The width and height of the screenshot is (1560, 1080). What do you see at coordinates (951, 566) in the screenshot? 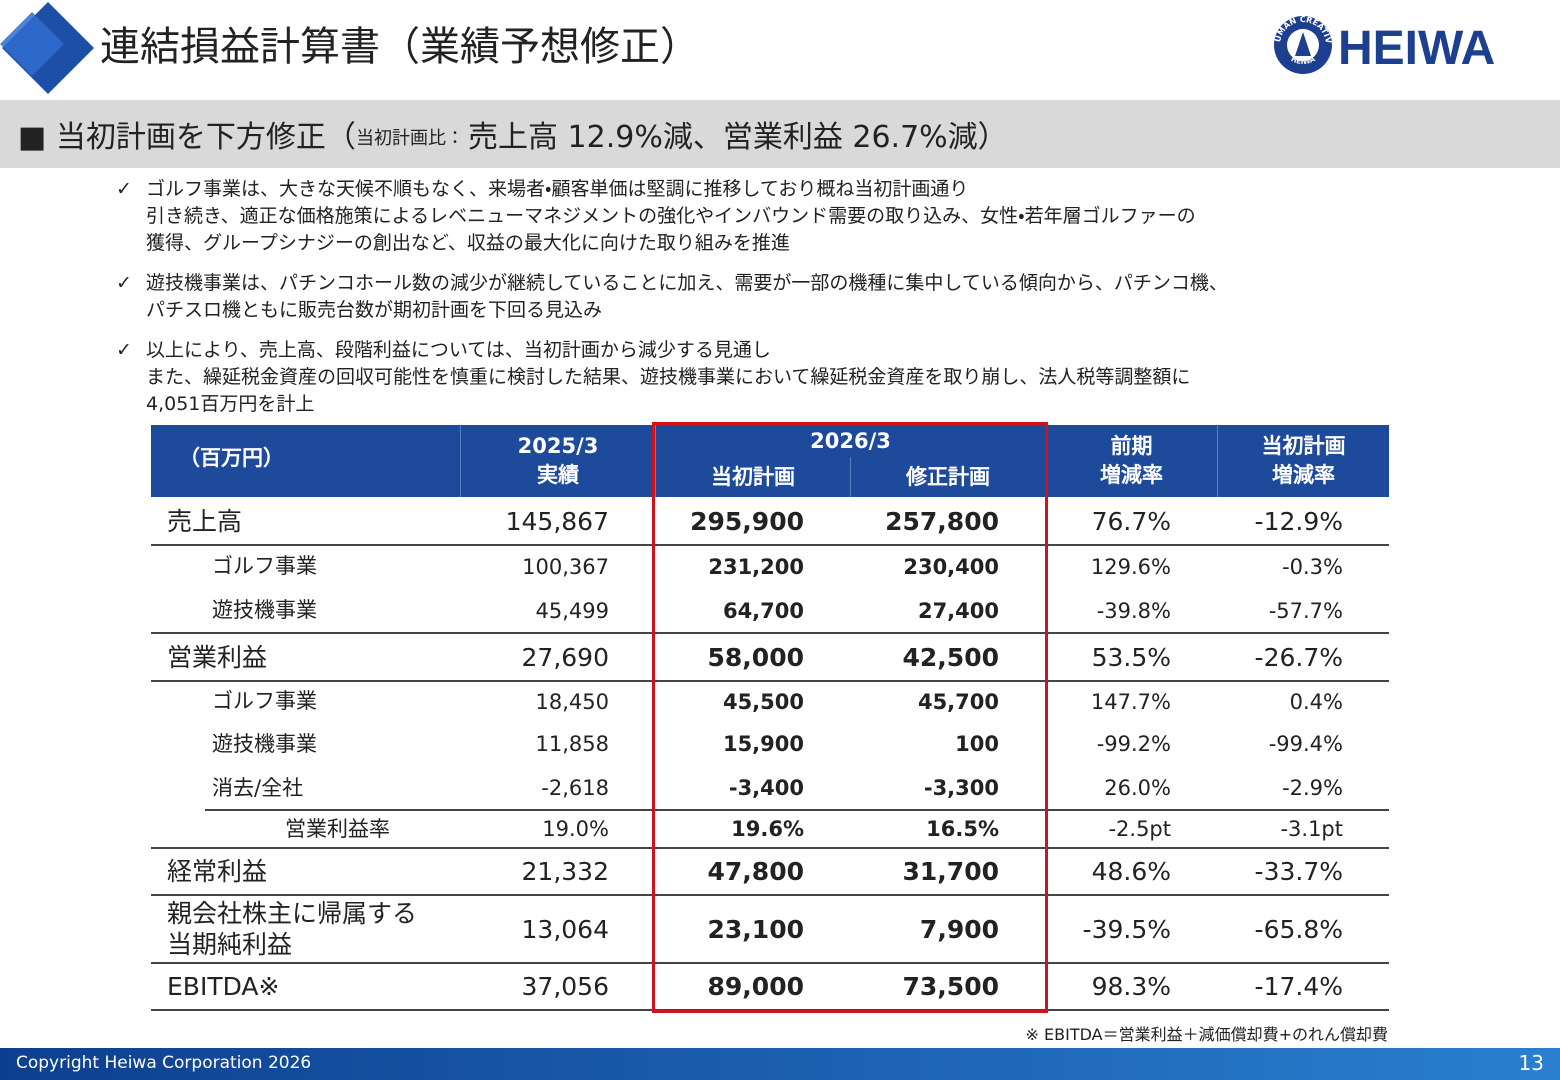
I see `cell-value: 230,400` at bounding box center [951, 566].